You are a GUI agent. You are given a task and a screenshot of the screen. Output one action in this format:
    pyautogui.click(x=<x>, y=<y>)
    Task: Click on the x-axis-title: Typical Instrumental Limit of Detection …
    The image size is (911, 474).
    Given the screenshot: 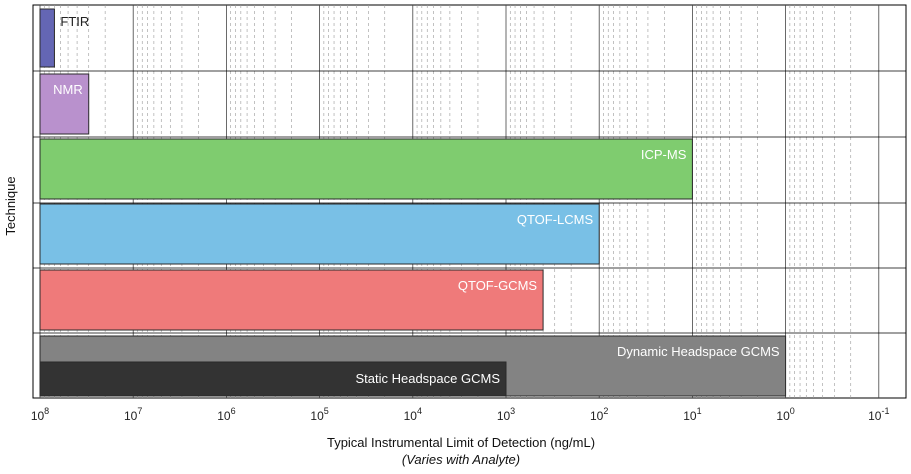 What is the action you would take?
    pyautogui.click(x=461, y=442)
    